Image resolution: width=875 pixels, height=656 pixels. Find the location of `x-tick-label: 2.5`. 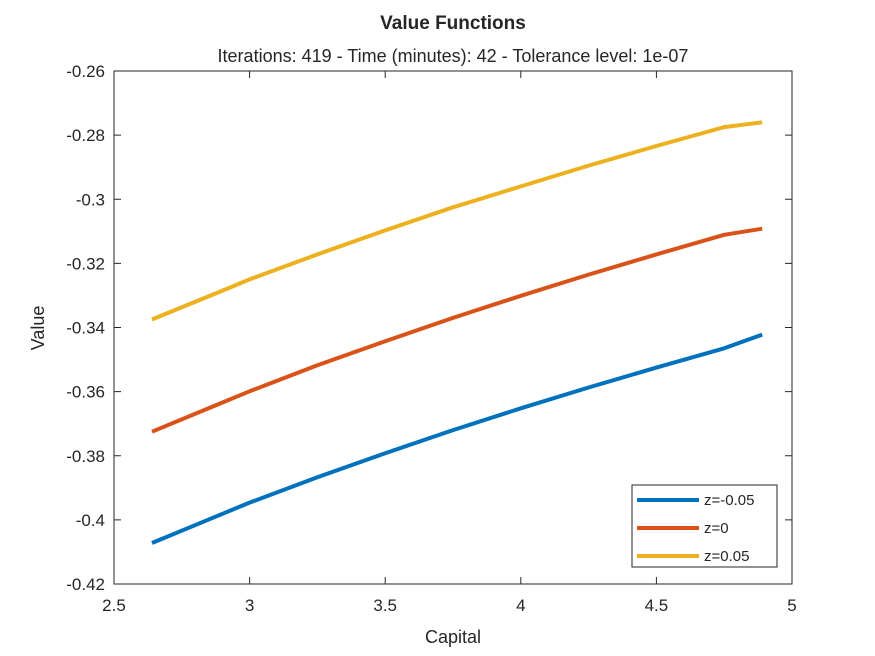

x-tick-label: 2.5 is located at coordinates (114, 605).